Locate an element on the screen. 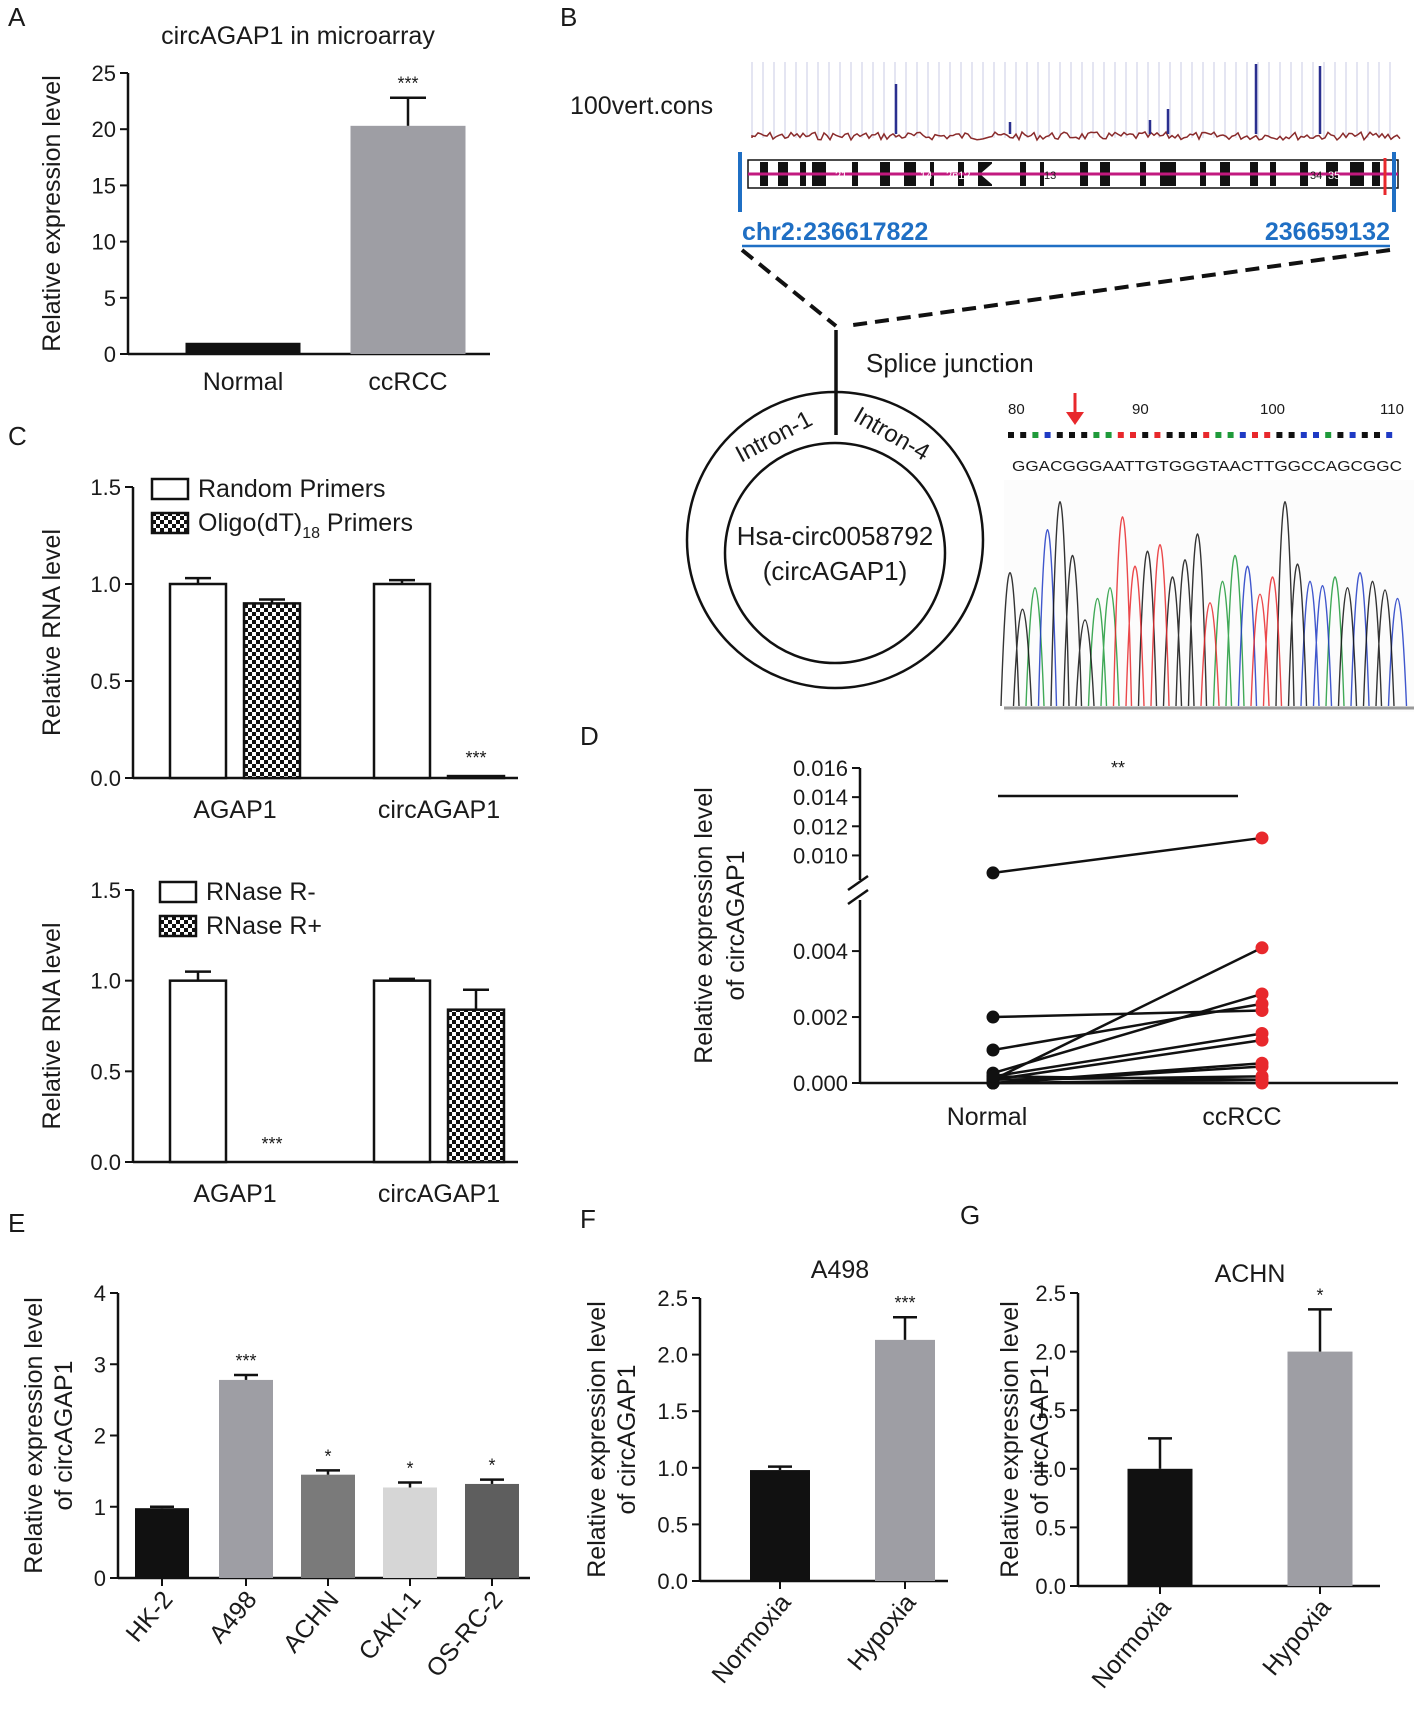 The image size is (1418, 1713). band-label-0: 21 is located at coordinates (841, 176).